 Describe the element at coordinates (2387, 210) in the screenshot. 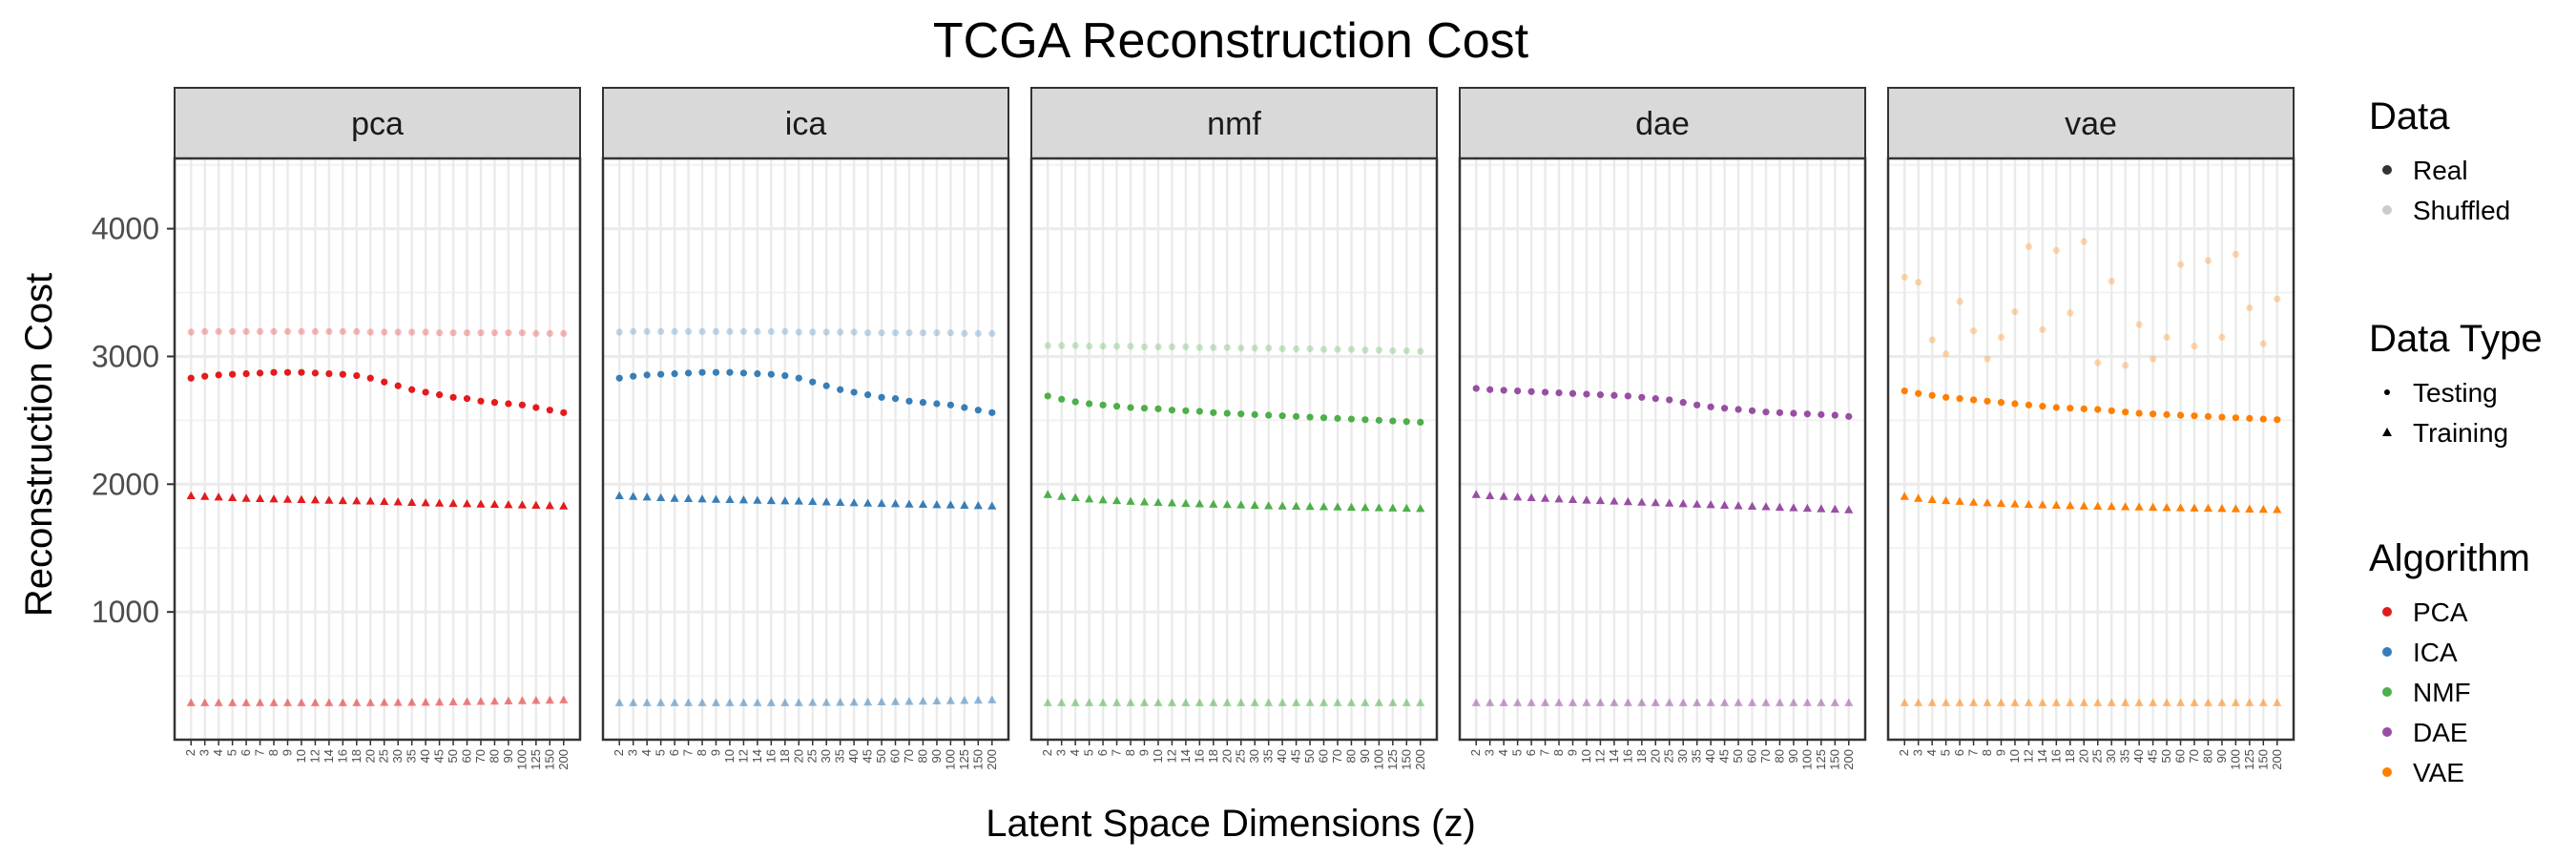

I see `legend-key-dot` at that location.